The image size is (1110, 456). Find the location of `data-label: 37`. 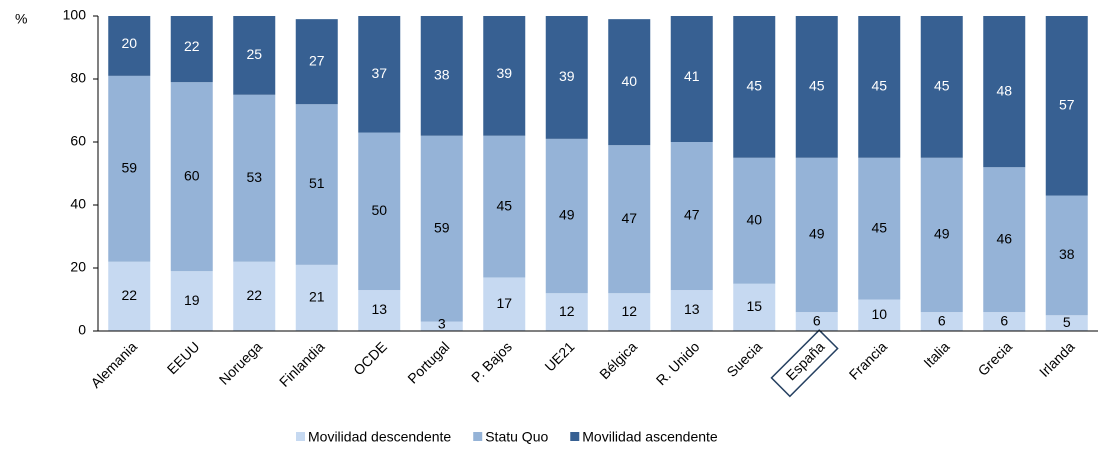

data-label: 37 is located at coordinates (379, 73).